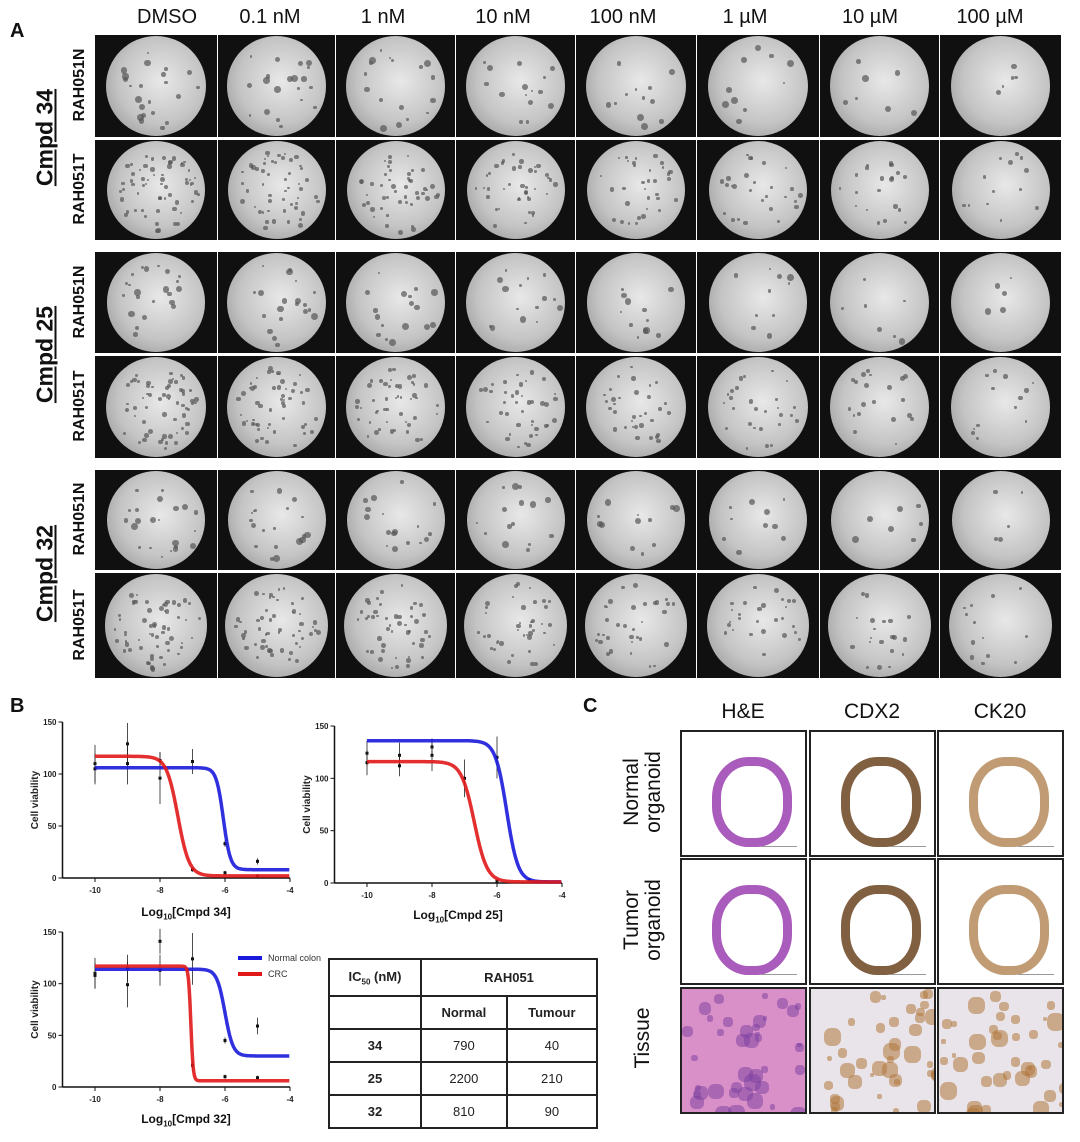  Describe the element at coordinates (463, 1012) in the screenshot. I see `table-row: Normal Tumour` at that location.